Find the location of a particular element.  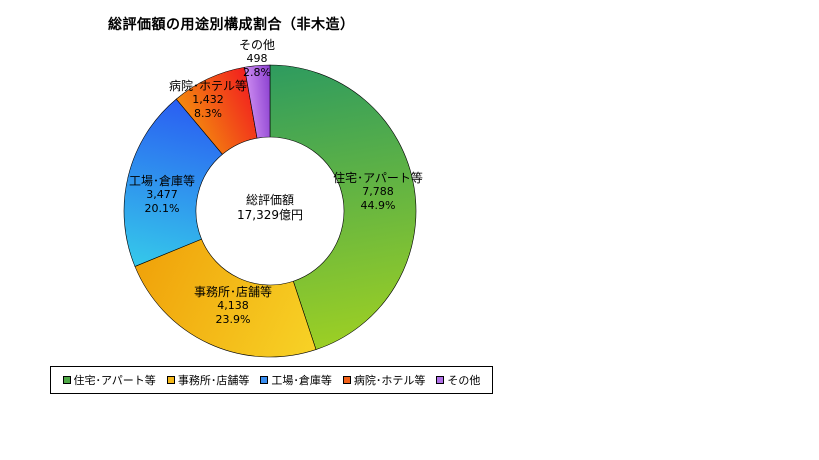

slice-percent: 2.8% is located at coordinates (257, 72).